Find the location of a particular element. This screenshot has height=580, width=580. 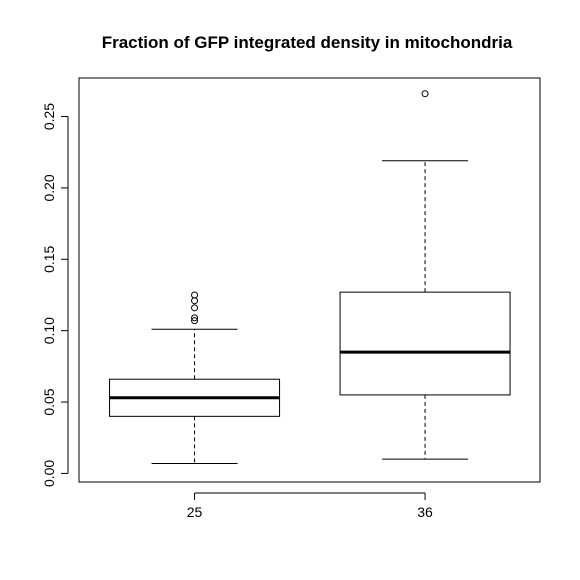

x-tick-label: 36 is located at coordinates (425, 512).